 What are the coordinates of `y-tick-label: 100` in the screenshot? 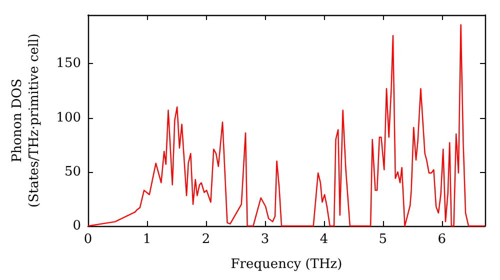 It's located at (68, 118).